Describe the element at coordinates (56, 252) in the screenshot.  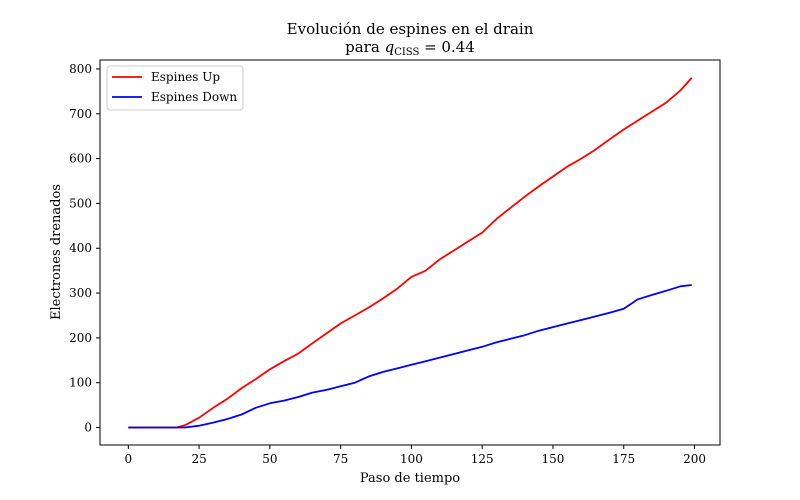
I see `y-axis-label: Electrones drenados` at that location.